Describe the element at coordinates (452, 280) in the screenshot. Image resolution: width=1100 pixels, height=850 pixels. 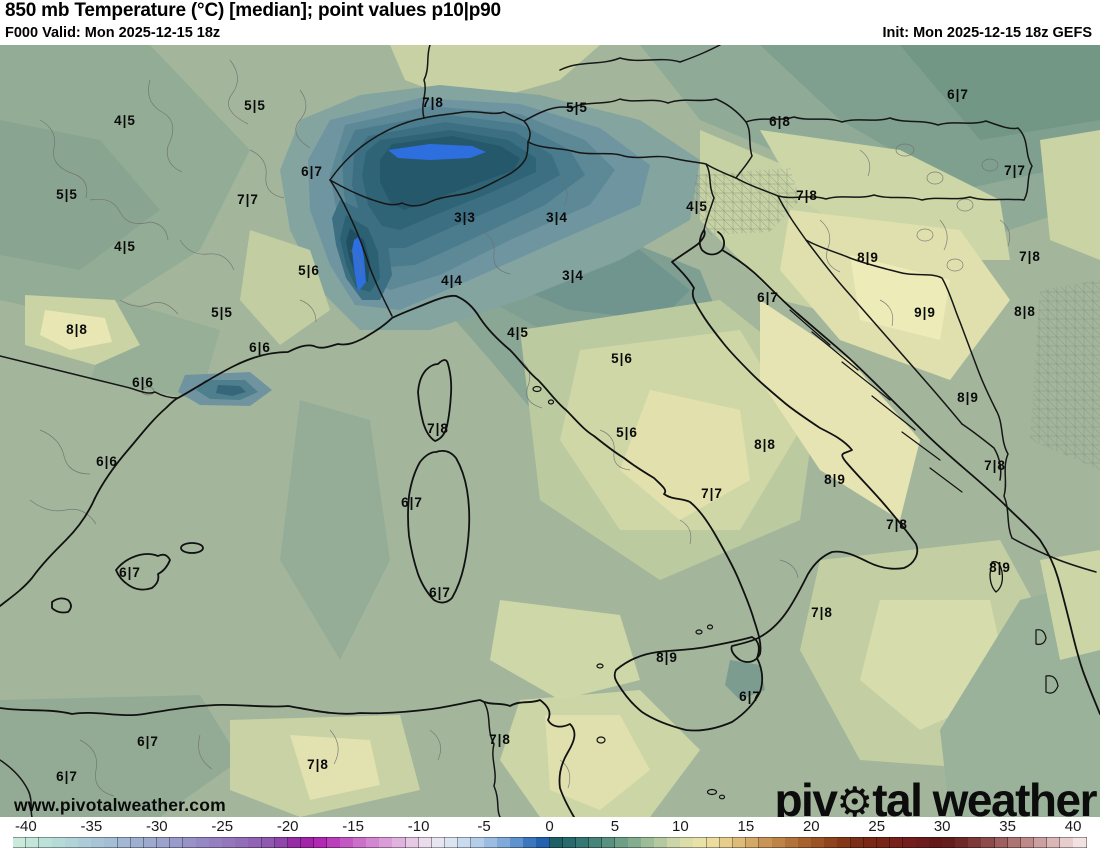
I see `point-value: 4|4` at that location.